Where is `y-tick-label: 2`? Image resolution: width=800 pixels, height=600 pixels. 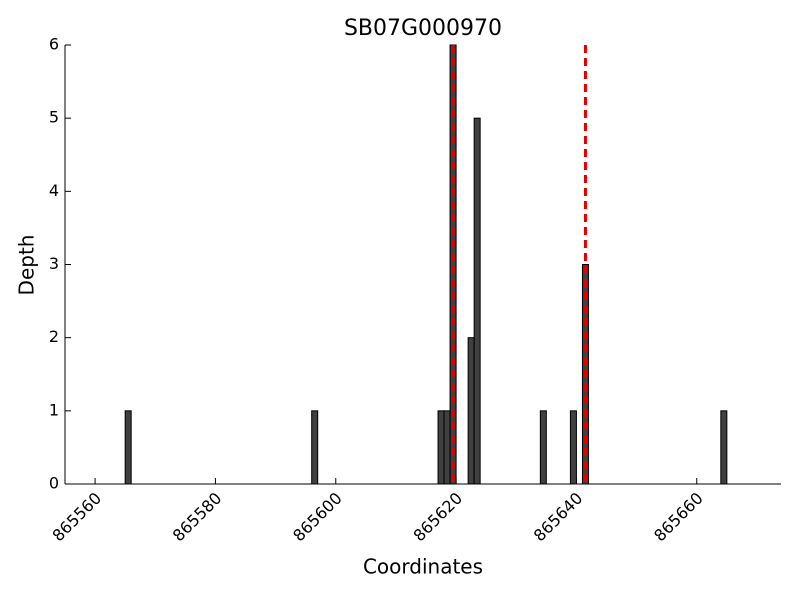
y-tick-label: 2 is located at coordinates (54, 336).